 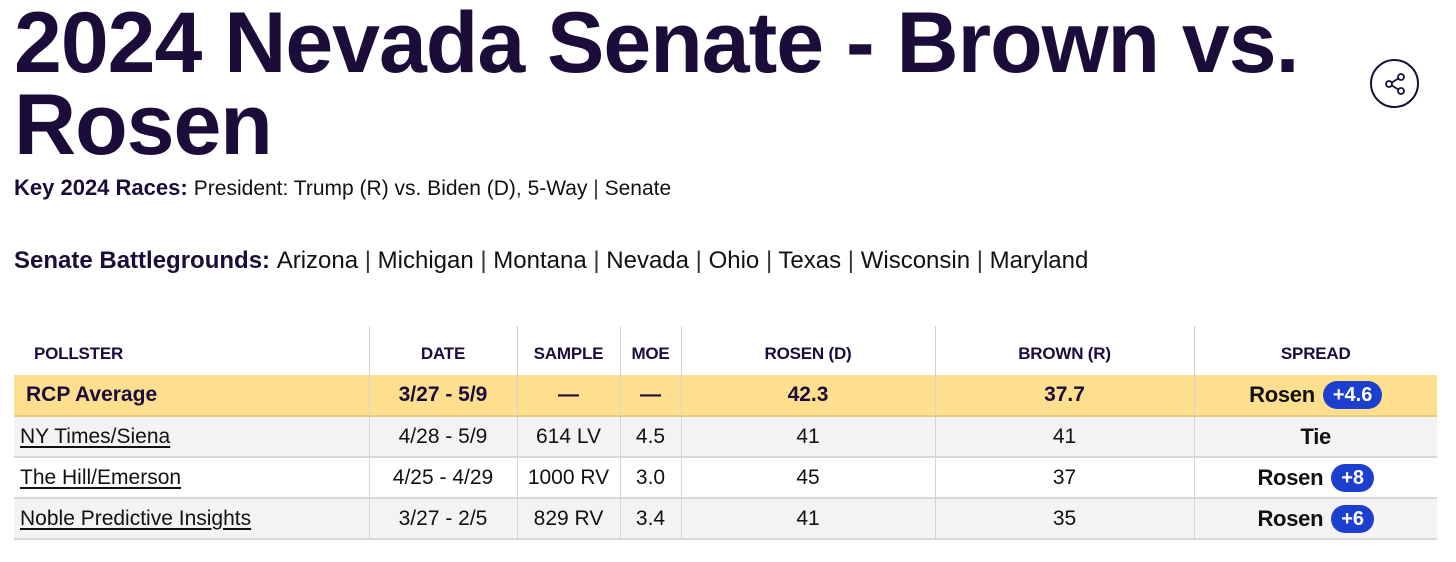 What do you see at coordinates (136, 518) in the screenshot?
I see `pollster-link: Noble Predictive Insights` at bounding box center [136, 518].